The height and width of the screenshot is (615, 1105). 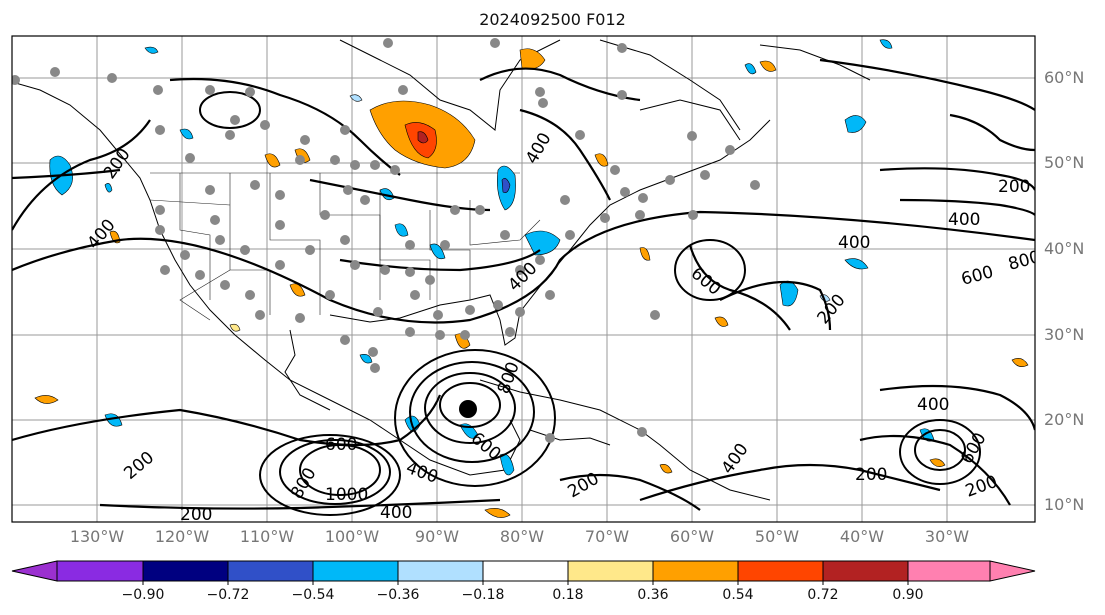 I want to click on lat-label: 20°N, so click(x=1064, y=419).